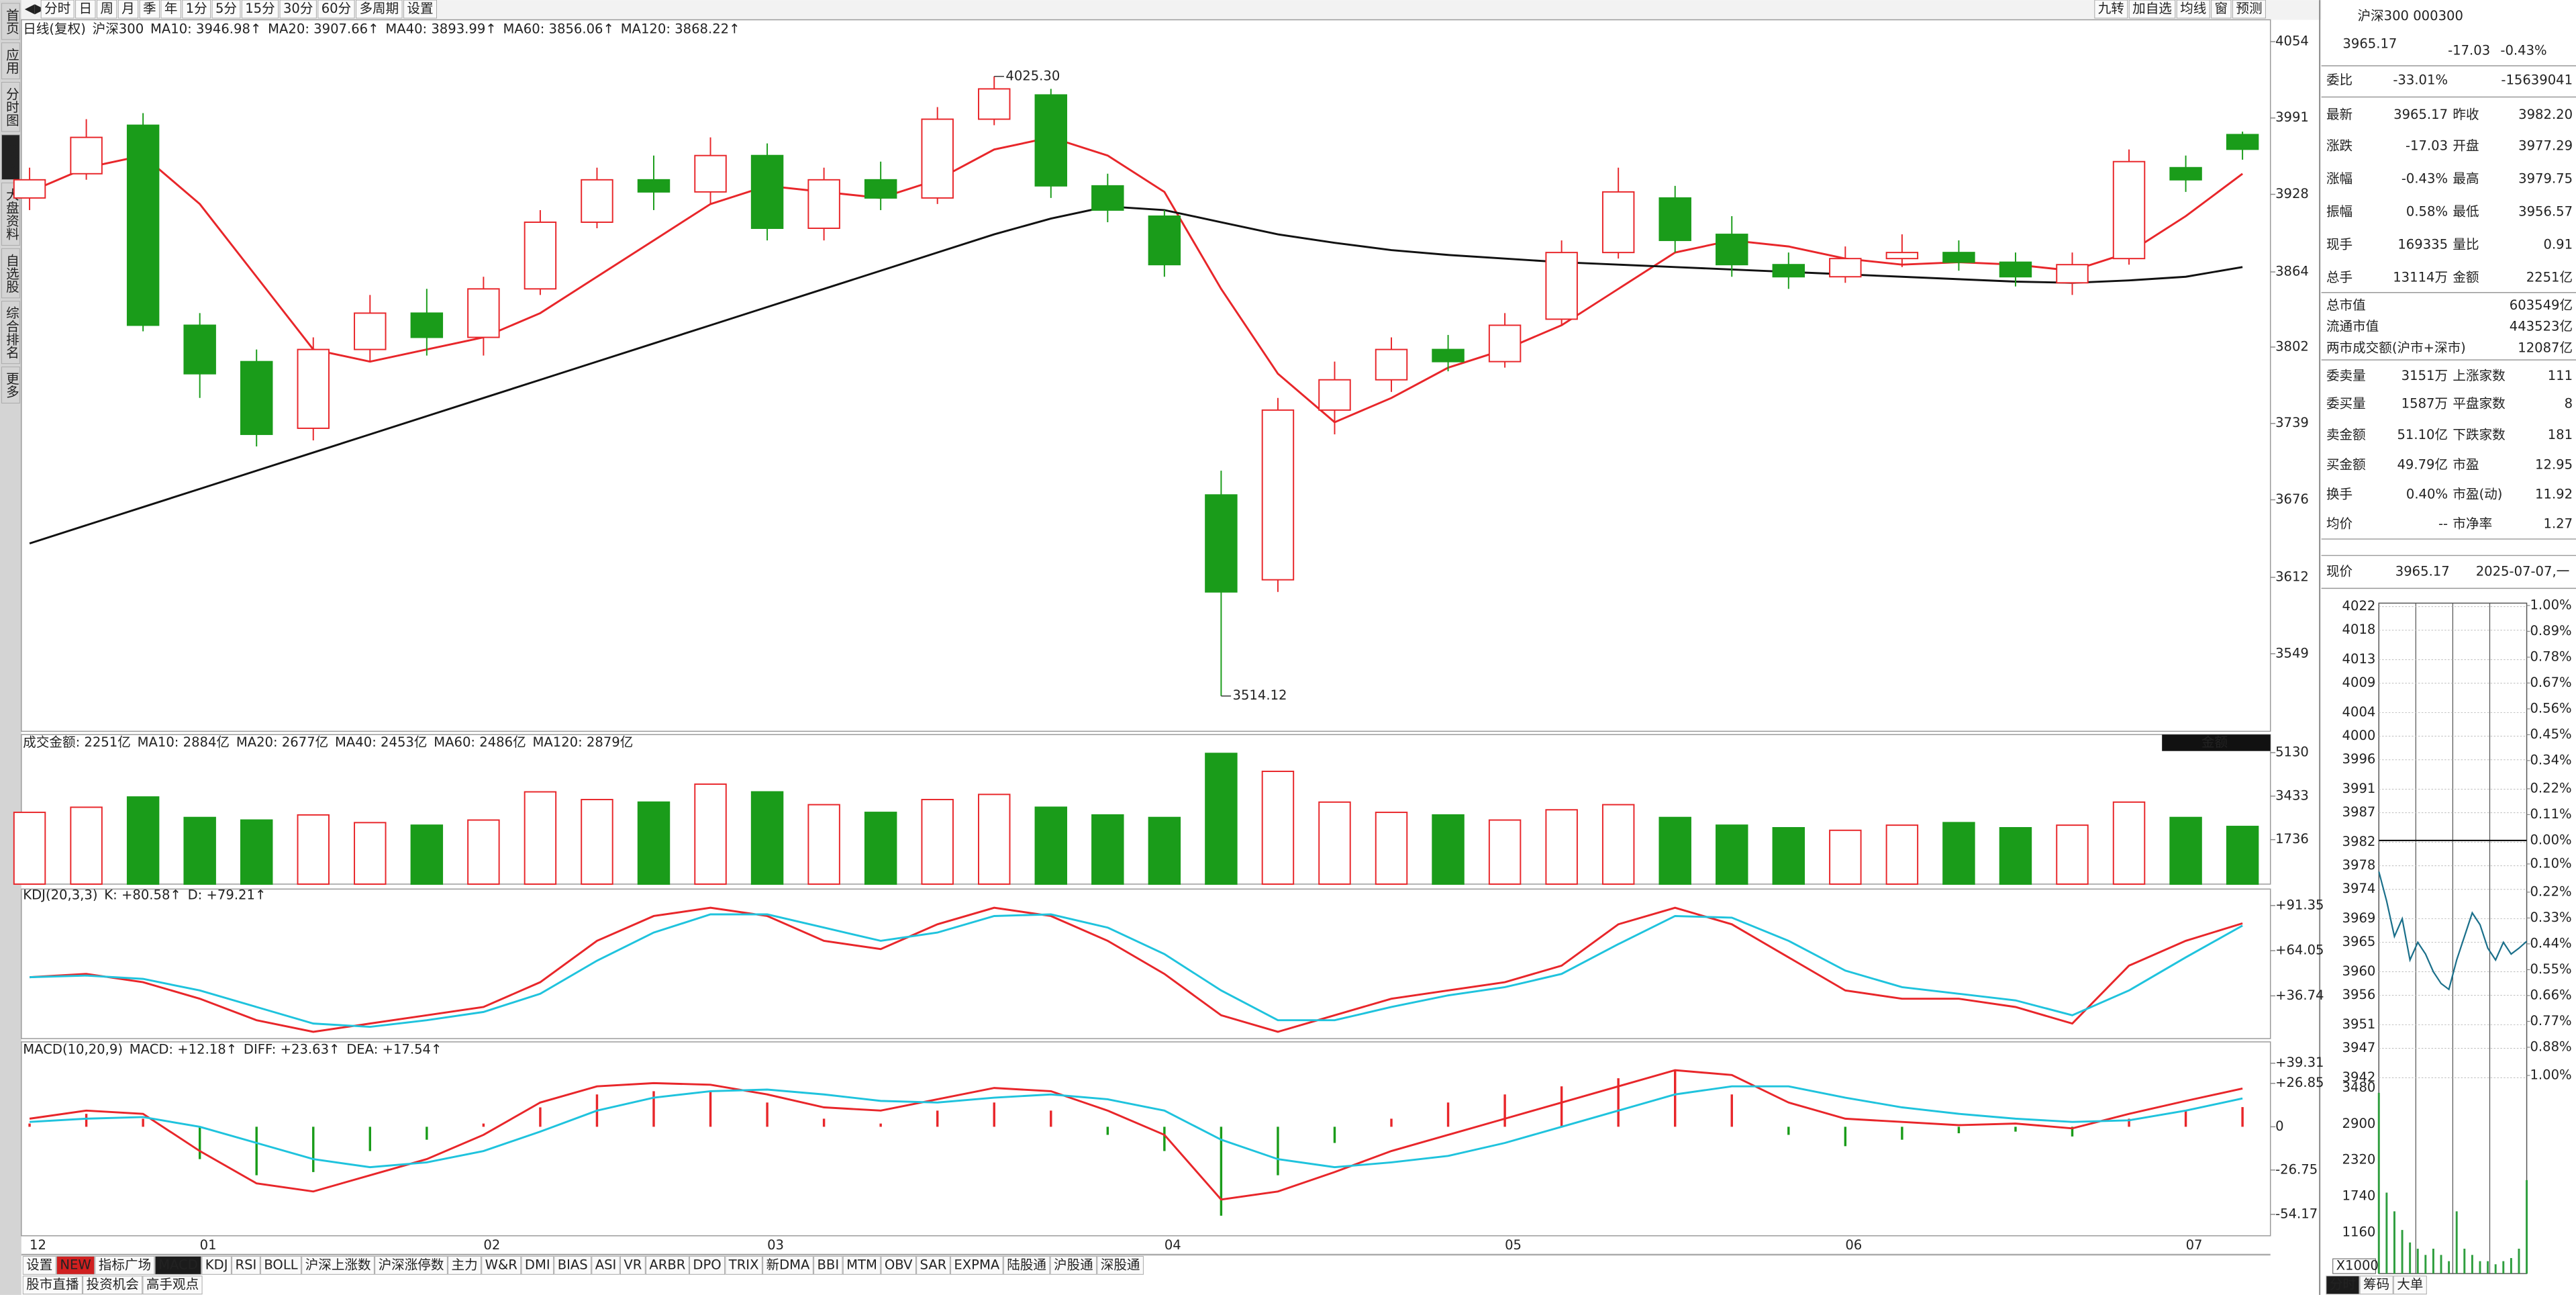 The image size is (2576, 1295). I want to click on period-button: 设置, so click(420, 8).